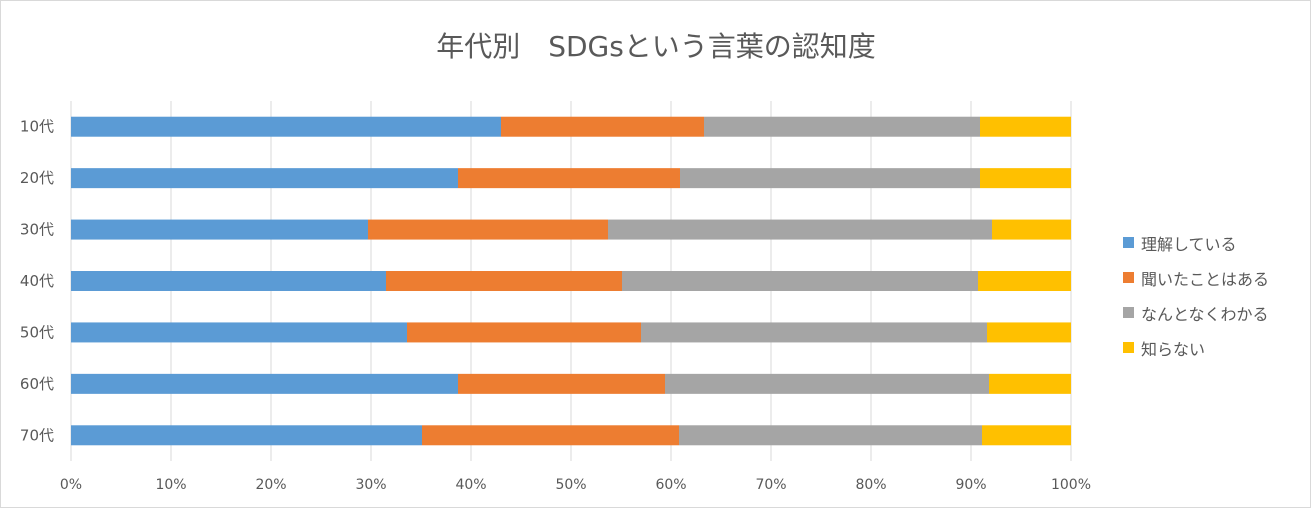  I want to click on legend-item: 理解している, so click(1196, 242).